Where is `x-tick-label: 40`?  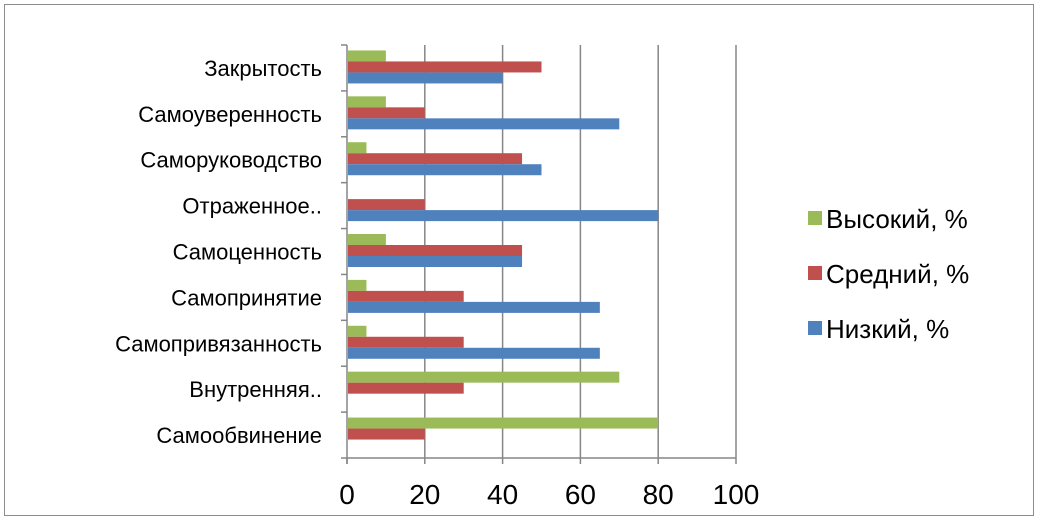
x-tick-label: 40 is located at coordinates (502, 494).